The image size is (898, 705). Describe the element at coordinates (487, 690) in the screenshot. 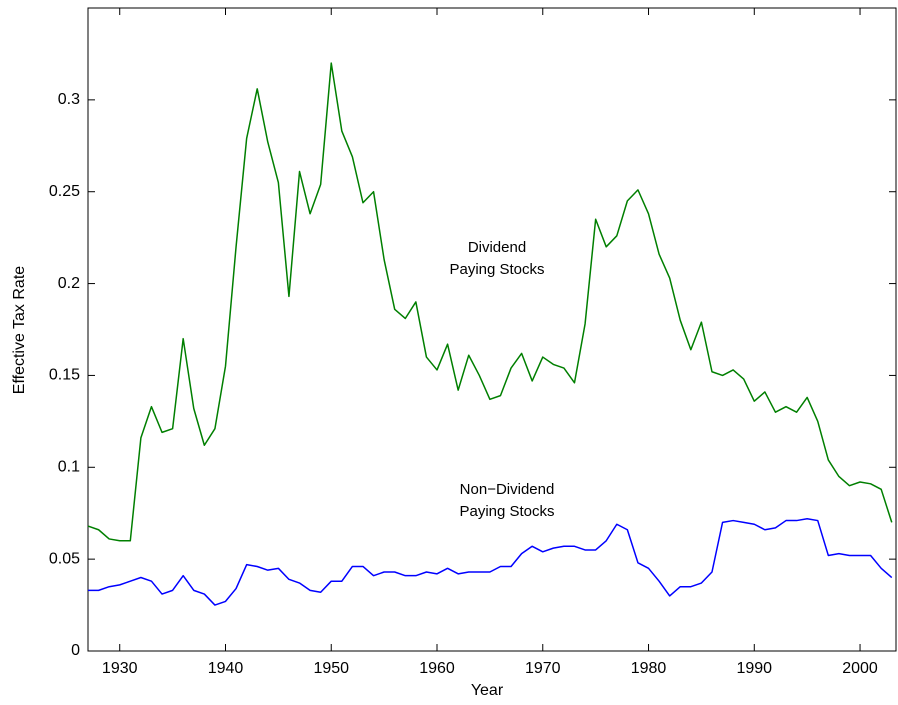

I see `x-axis-label: Year` at that location.